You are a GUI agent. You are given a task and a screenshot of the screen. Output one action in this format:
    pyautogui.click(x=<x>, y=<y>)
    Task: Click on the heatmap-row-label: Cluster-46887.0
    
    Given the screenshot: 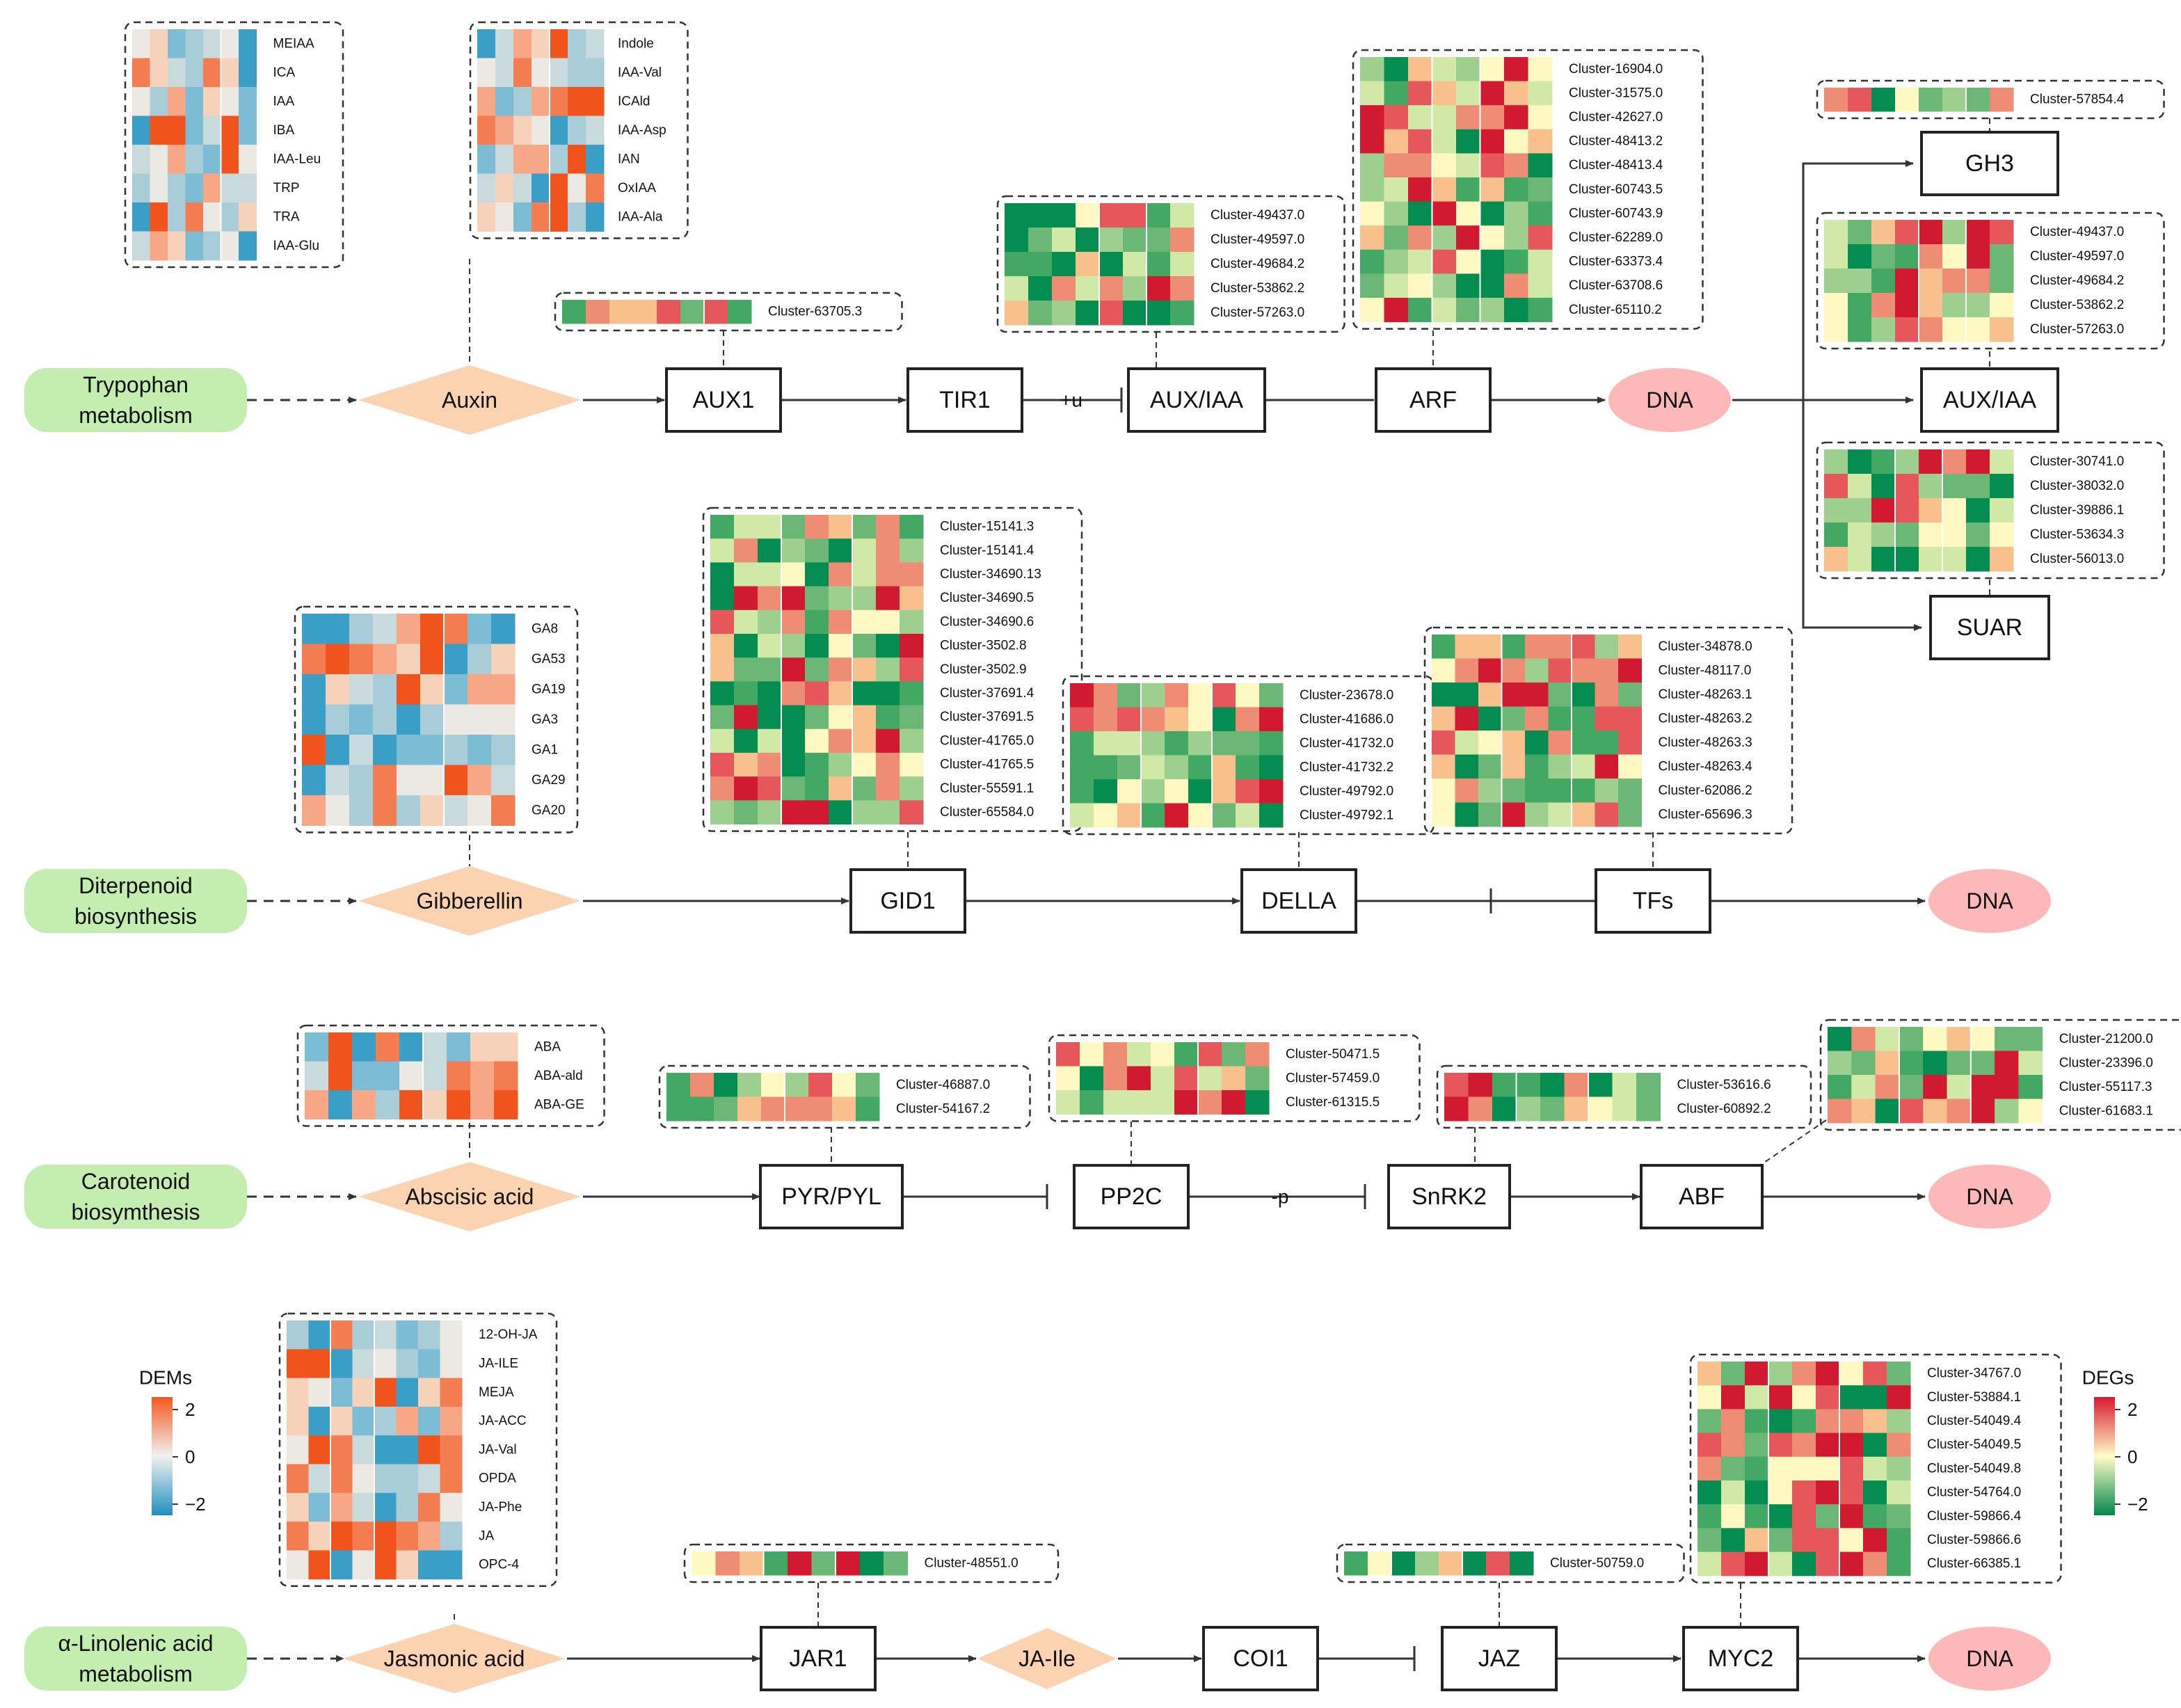 What is the action you would take?
    pyautogui.click(x=943, y=1085)
    